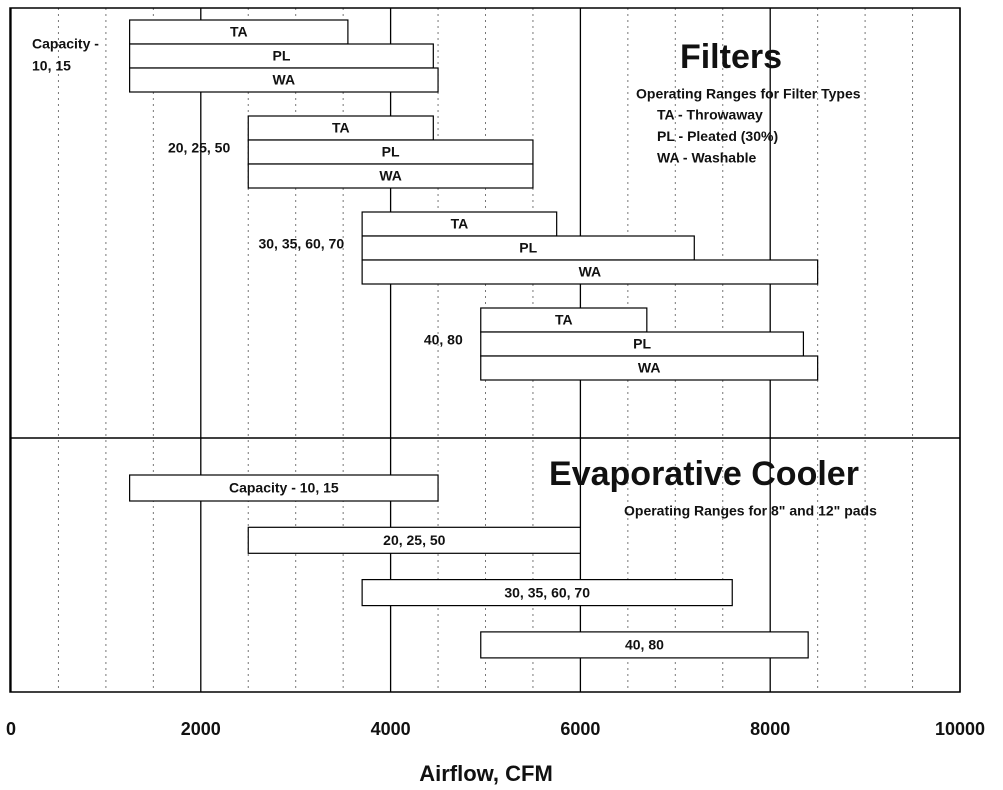 This screenshot has width=1003, height=790. What do you see at coordinates (391, 729) in the screenshot?
I see `x-tick-label: 4000` at bounding box center [391, 729].